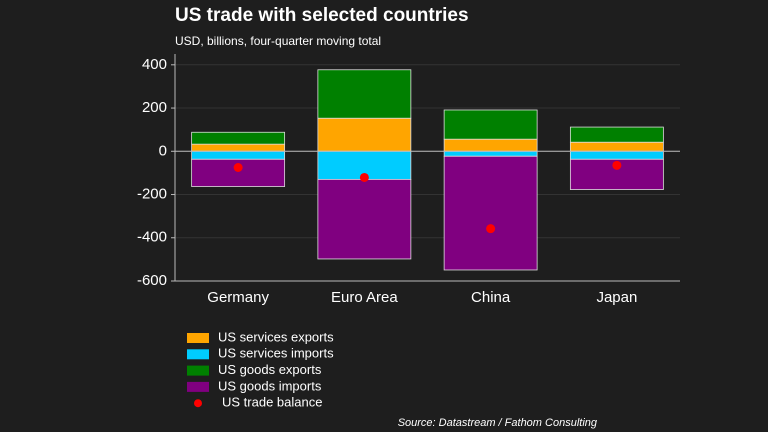 The height and width of the screenshot is (432, 768). I want to click on chart-subtitle: USD, billions, four-quarter moving total, so click(278, 41).